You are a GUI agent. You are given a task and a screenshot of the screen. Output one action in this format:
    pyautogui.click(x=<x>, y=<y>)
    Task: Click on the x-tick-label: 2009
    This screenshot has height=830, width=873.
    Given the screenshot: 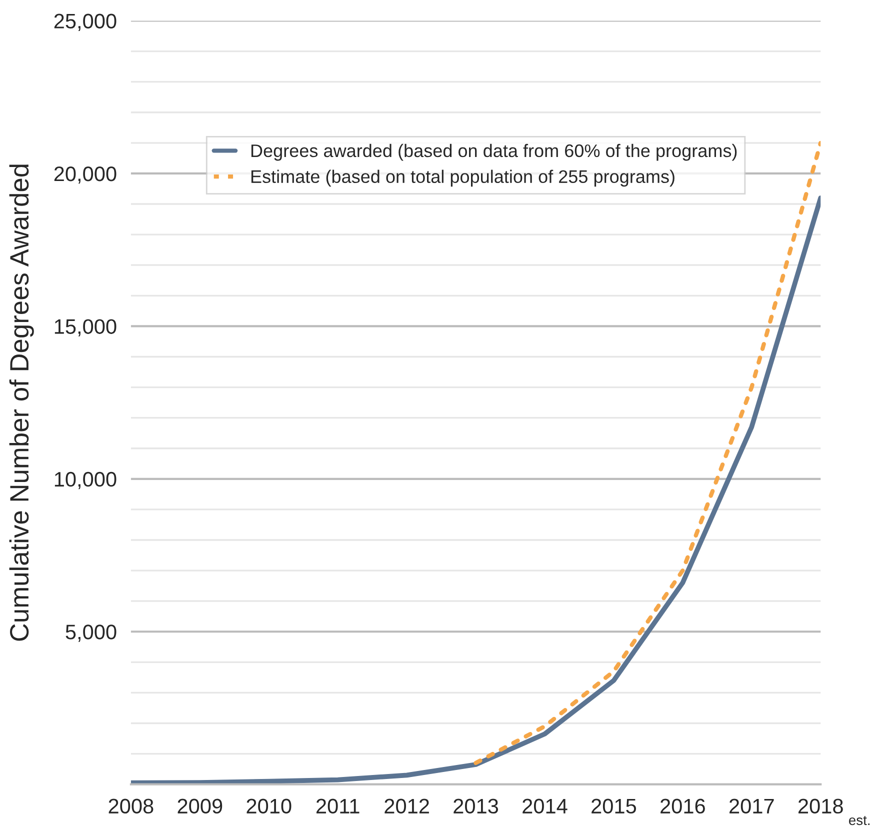 What is the action you would take?
    pyautogui.click(x=200, y=806)
    